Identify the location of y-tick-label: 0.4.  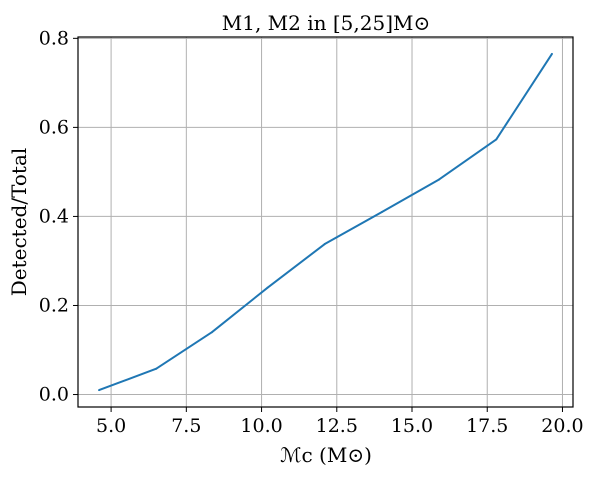
(54, 216).